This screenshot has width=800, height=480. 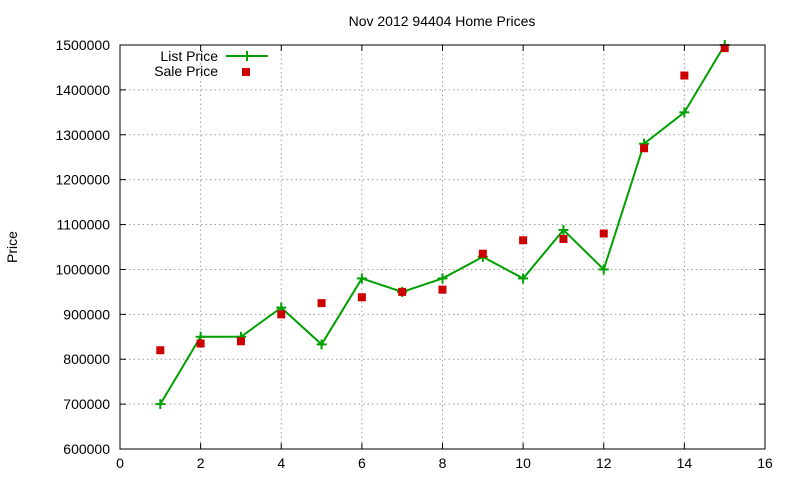 What do you see at coordinates (443, 463) in the screenshot?
I see `x-tick-label: 8` at bounding box center [443, 463].